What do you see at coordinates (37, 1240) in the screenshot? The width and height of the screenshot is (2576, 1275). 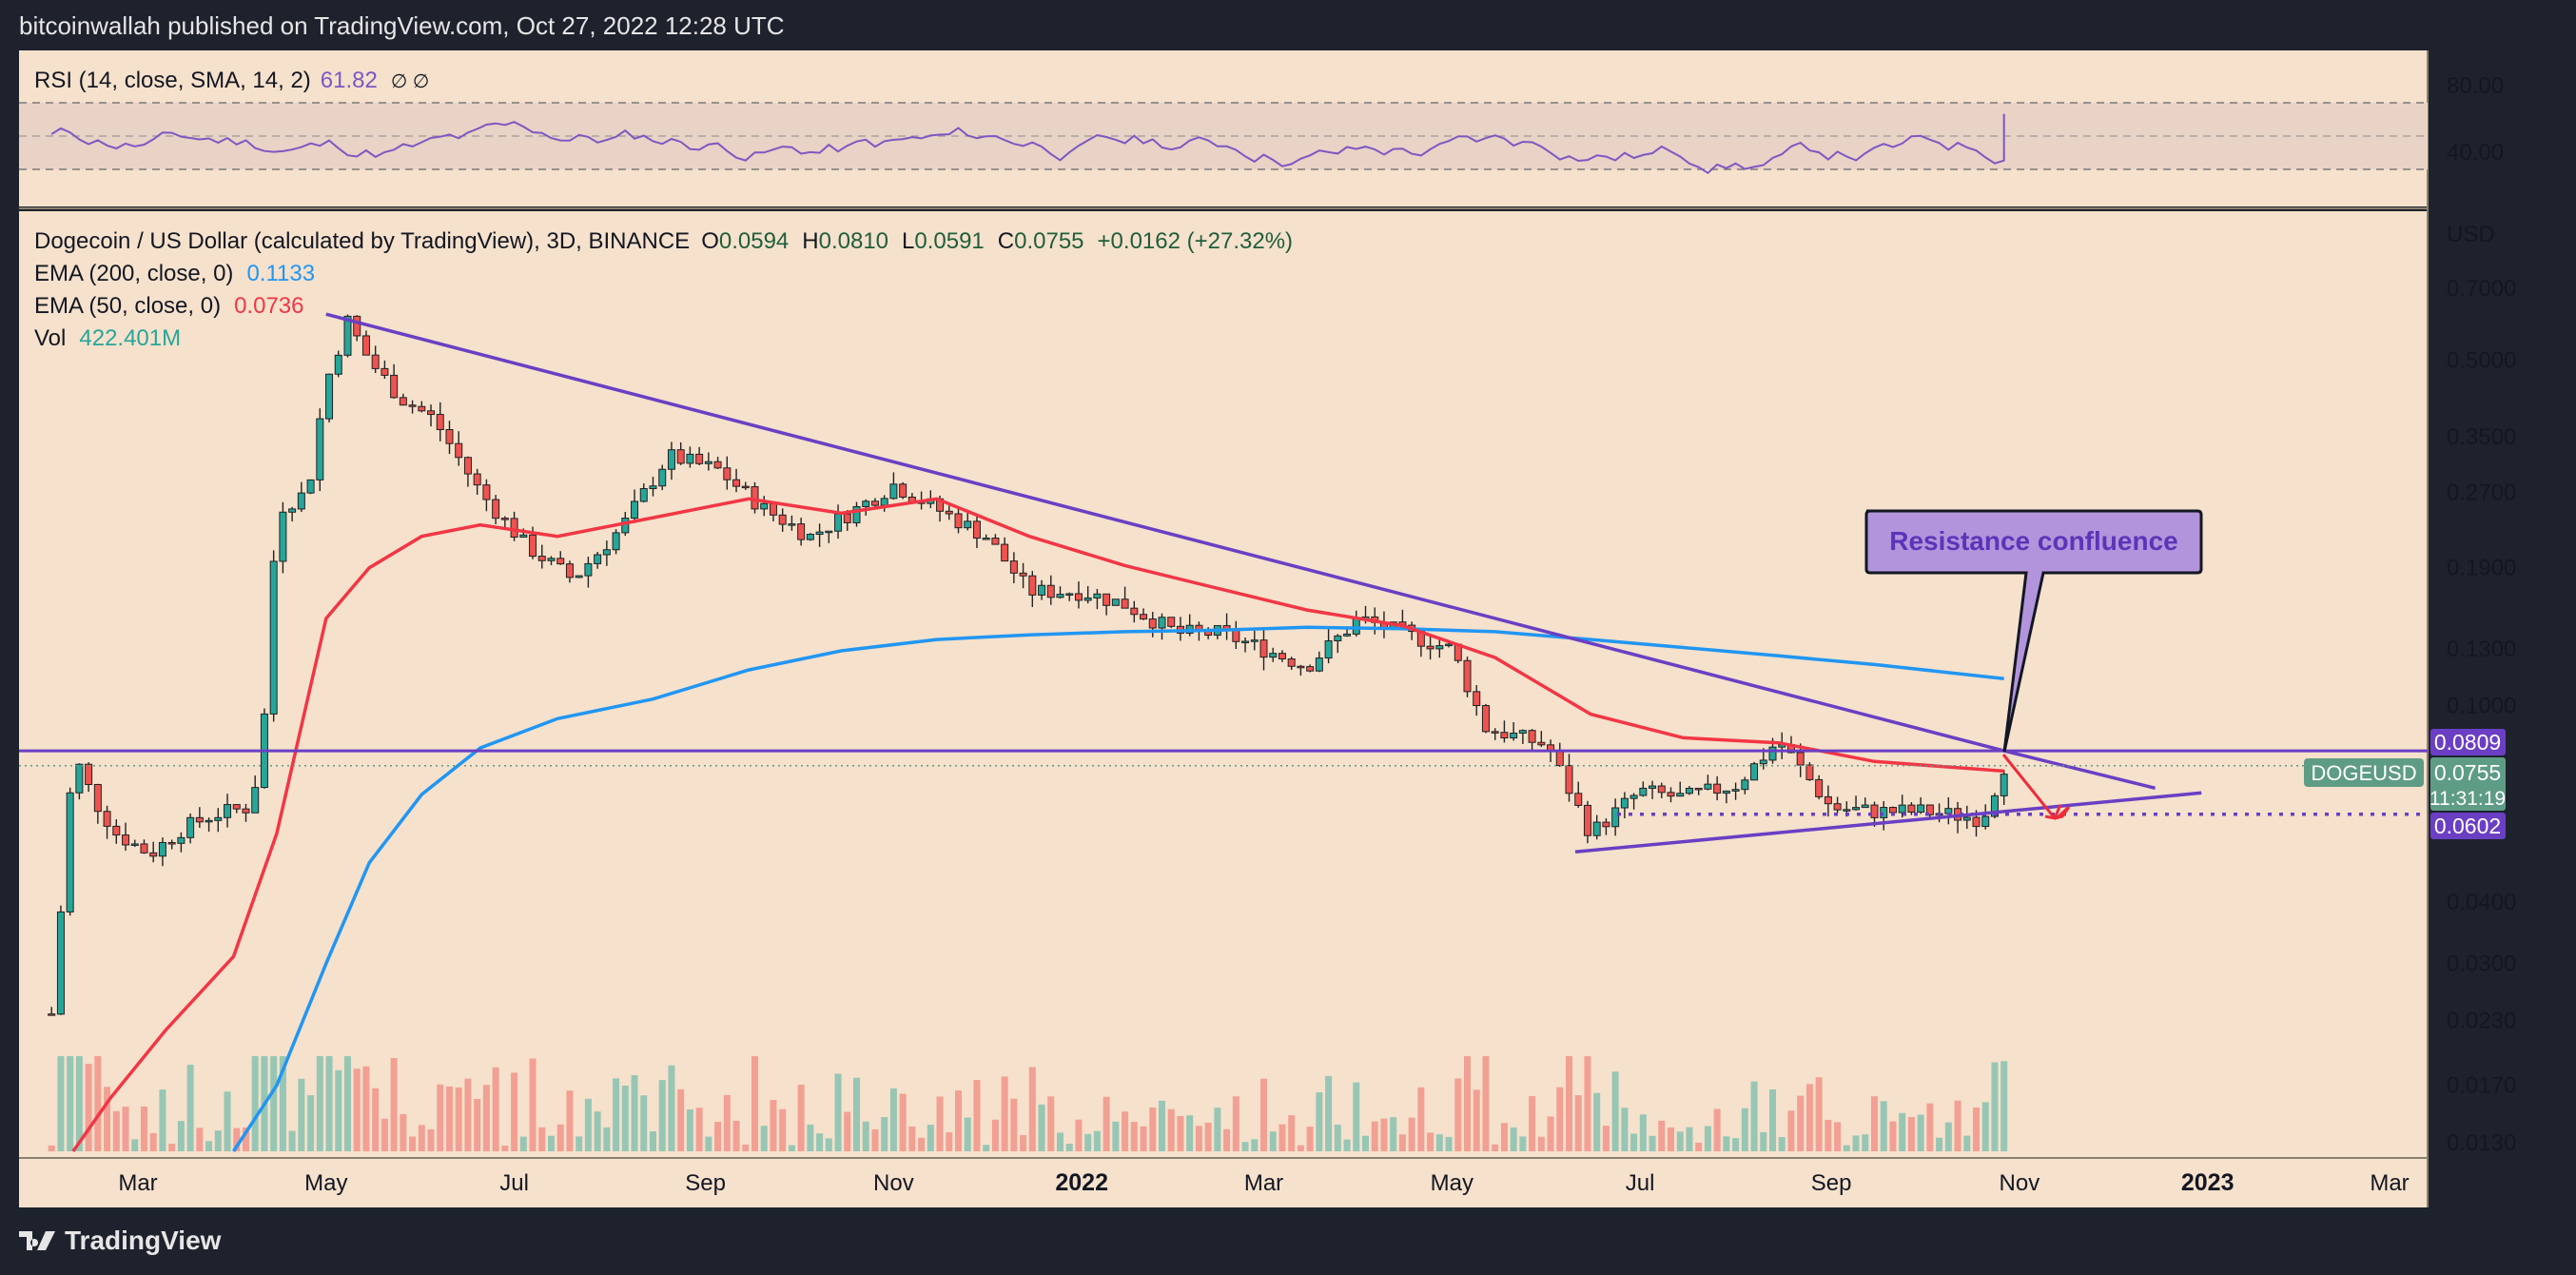 I see `tradingview-logo-icon` at bounding box center [37, 1240].